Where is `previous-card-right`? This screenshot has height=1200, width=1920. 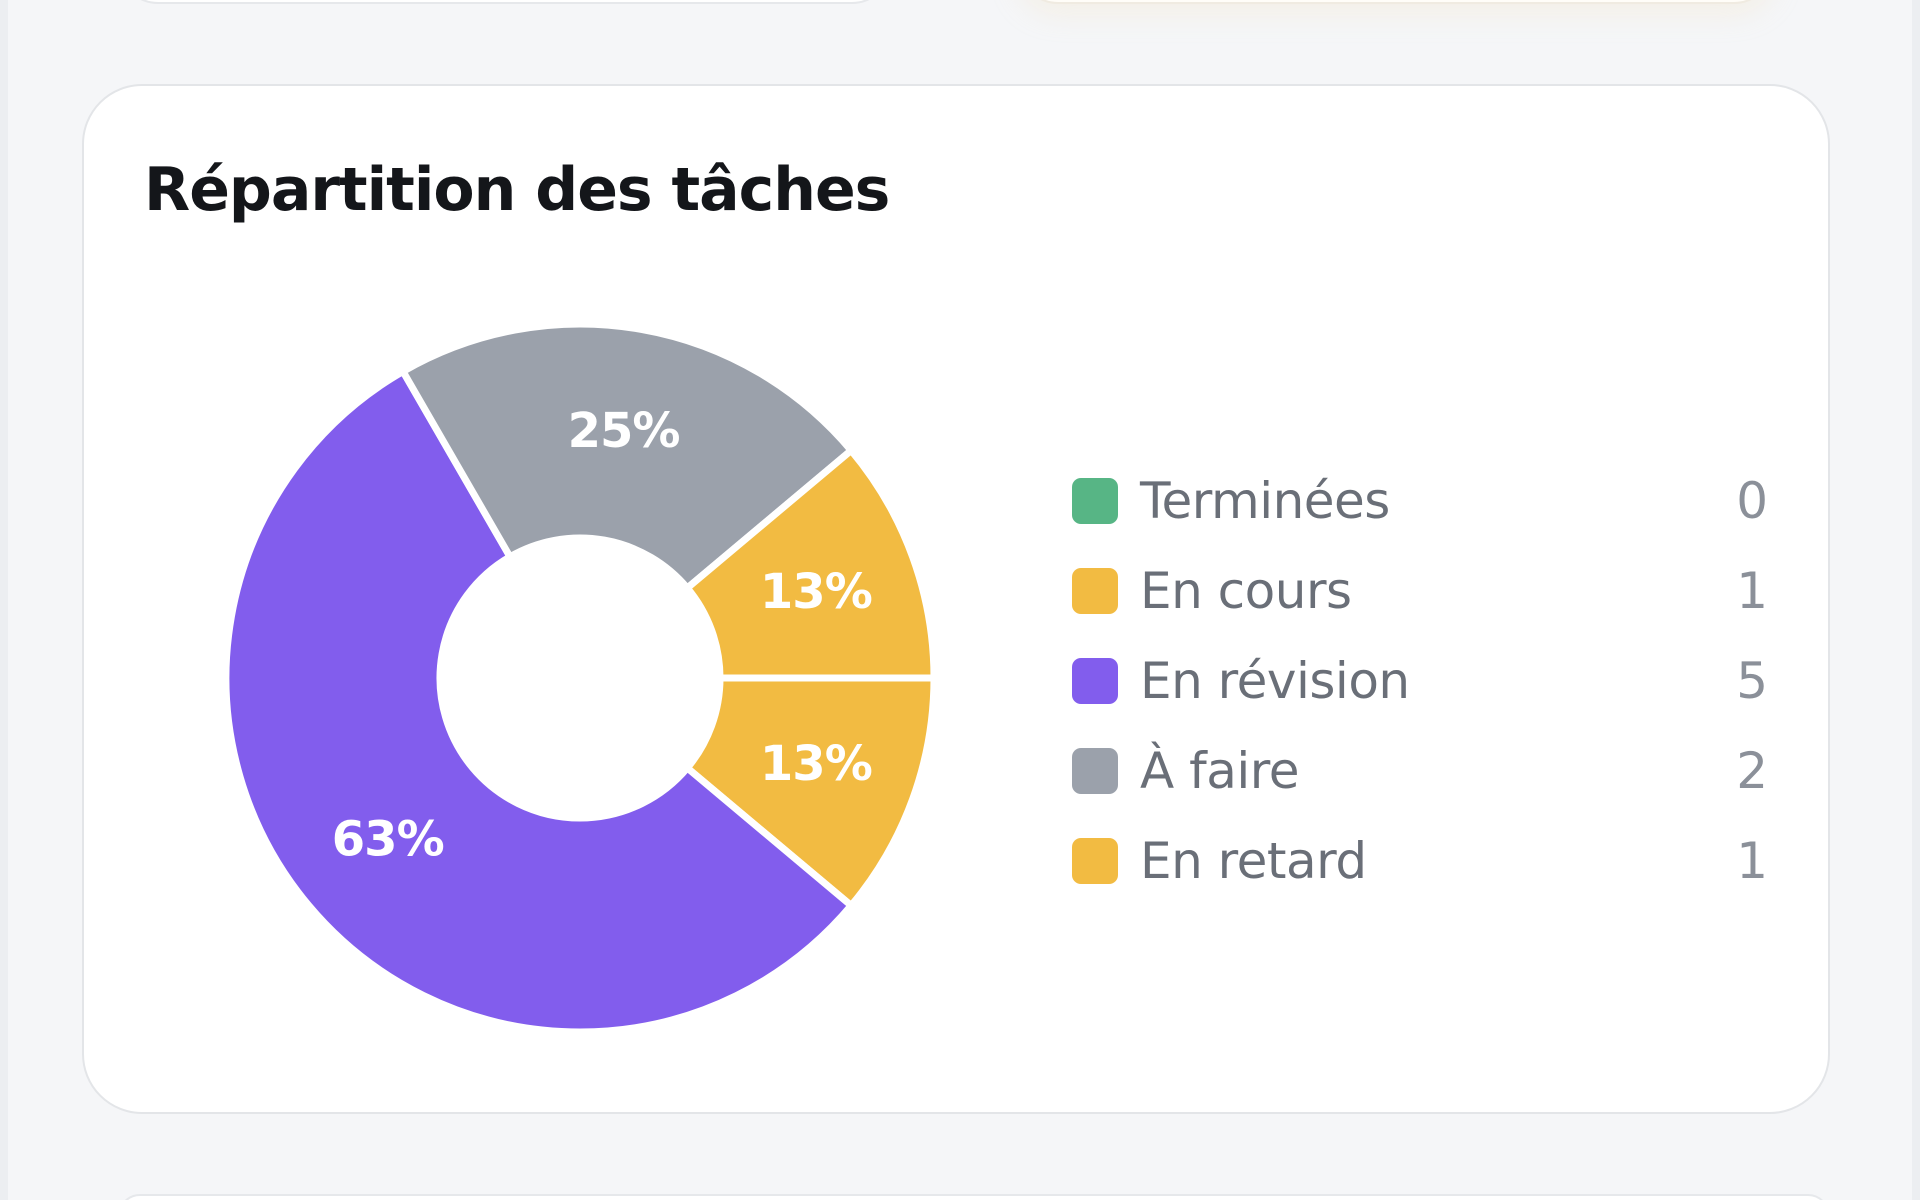
previous-card-right is located at coordinates (1396, 2).